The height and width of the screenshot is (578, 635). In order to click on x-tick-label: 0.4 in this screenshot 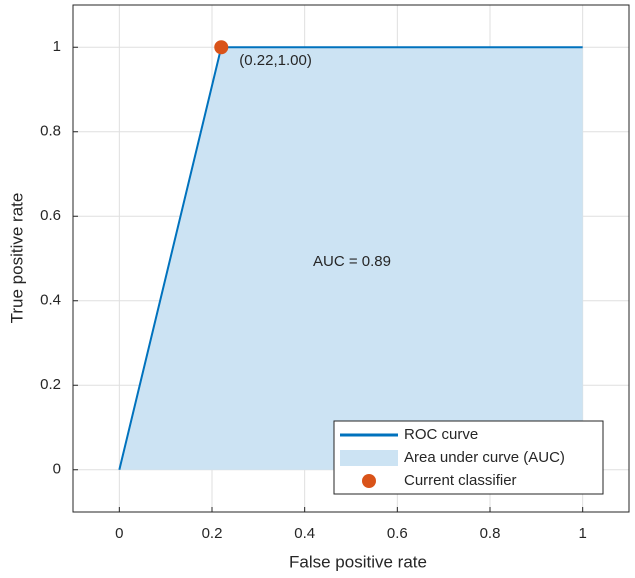, I will do `click(304, 533)`.